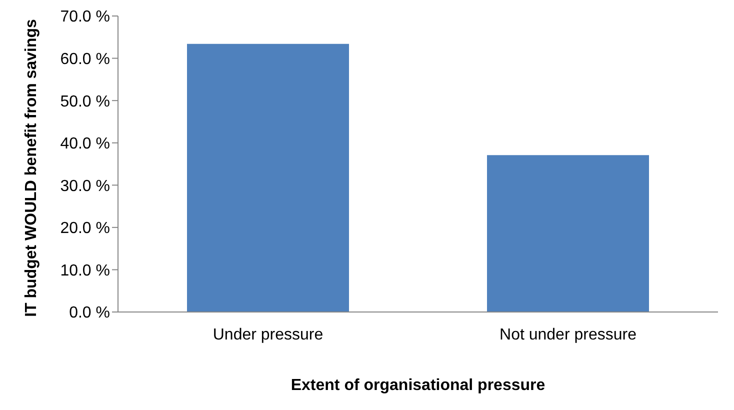 The image size is (734, 410). I want to click on y-tick-label: 0.0 %, so click(89, 313).